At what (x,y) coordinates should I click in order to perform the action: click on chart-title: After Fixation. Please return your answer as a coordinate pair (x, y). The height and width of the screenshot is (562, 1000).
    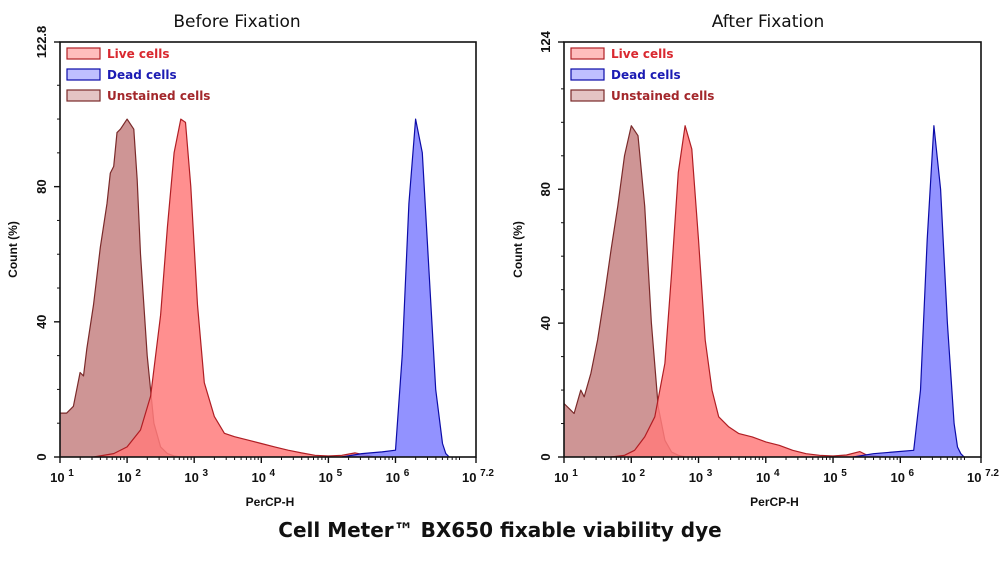
    Looking at the image, I should click on (768, 22).